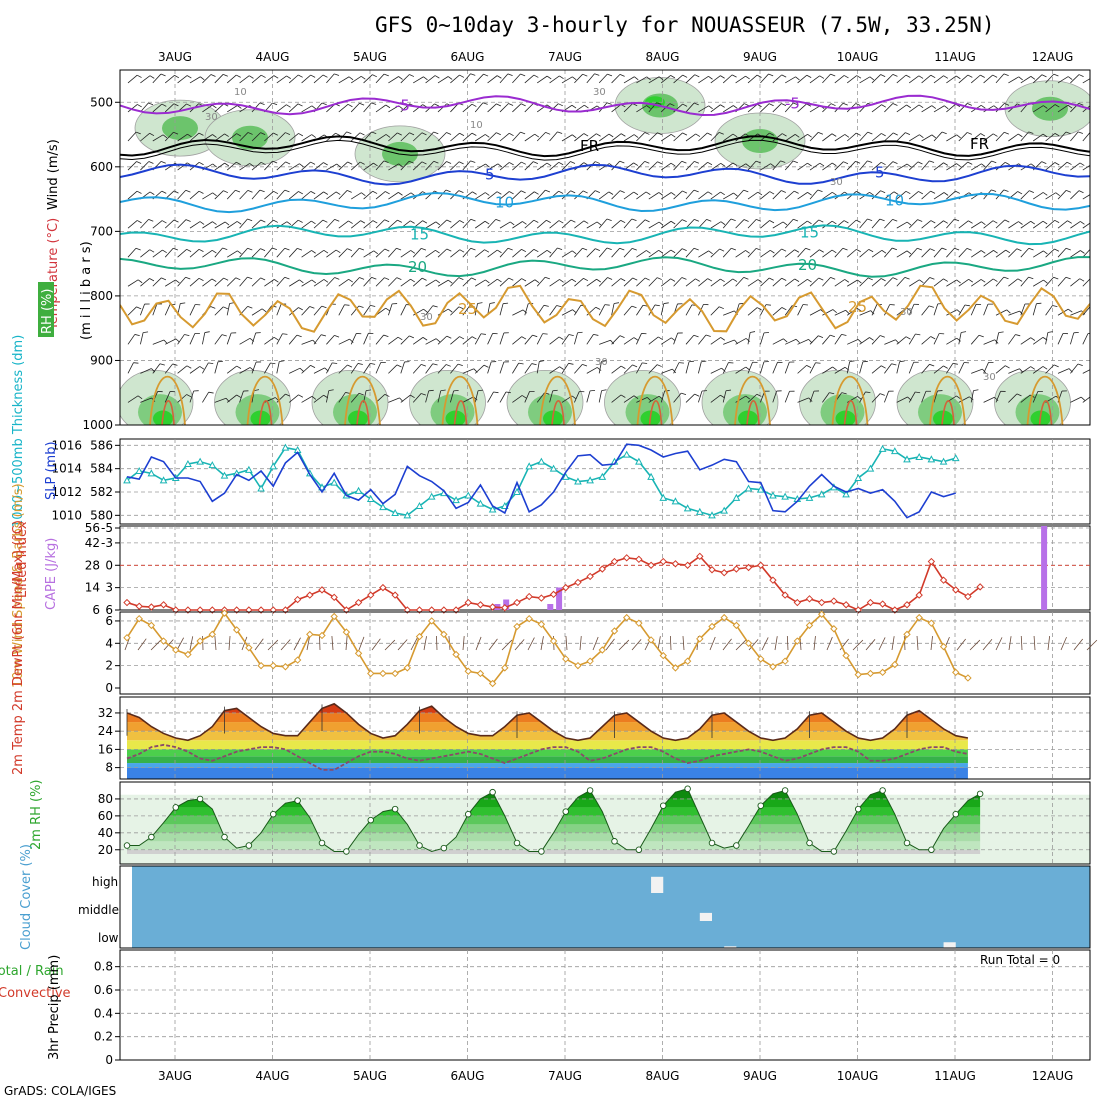 This screenshot has height=1100, width=1100. Describe the element at coordinates (1053, 1076) in the screenshot. I see `date-label-bottom: 12AUG` at that location.